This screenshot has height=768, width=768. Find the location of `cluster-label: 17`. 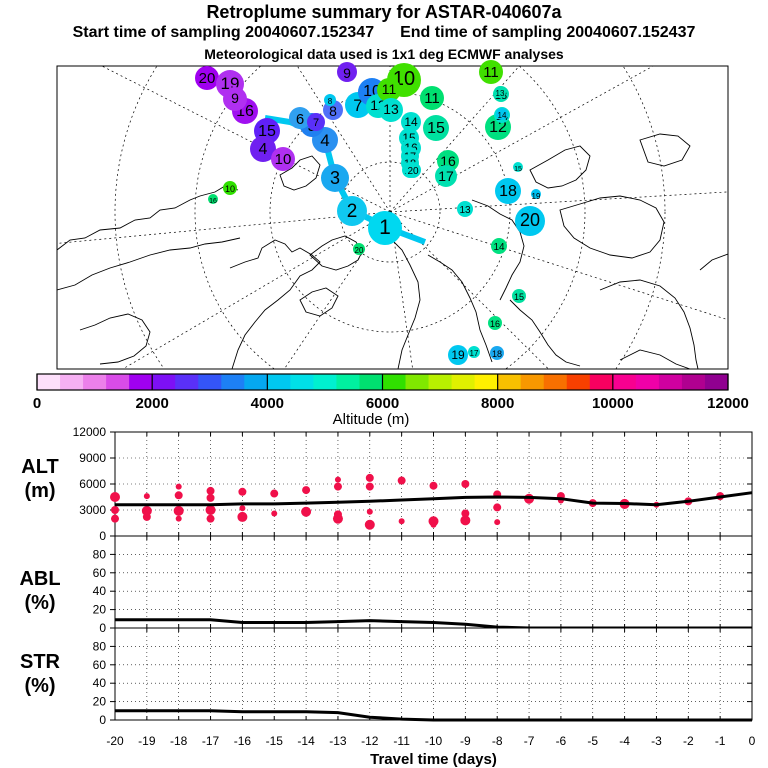

cluster-label: 17 is located at coordinates (474, 353).